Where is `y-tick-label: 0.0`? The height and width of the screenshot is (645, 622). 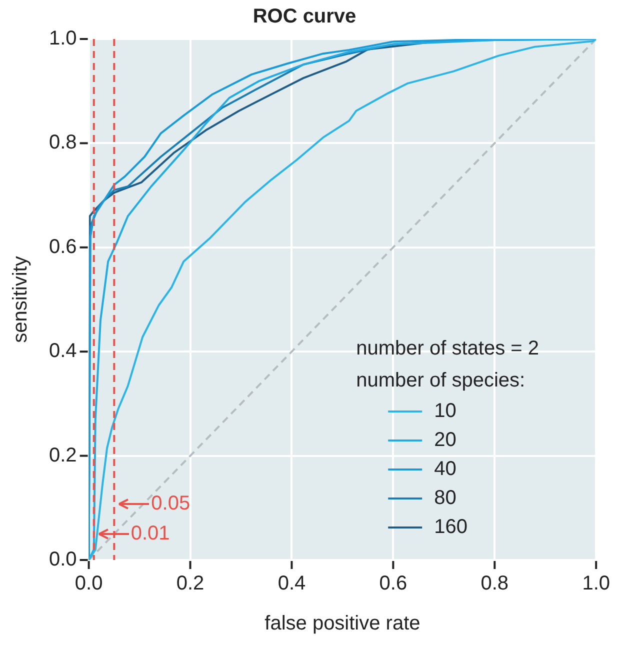
y-tick-label: 0.0 is located at coordinates (62, 559).